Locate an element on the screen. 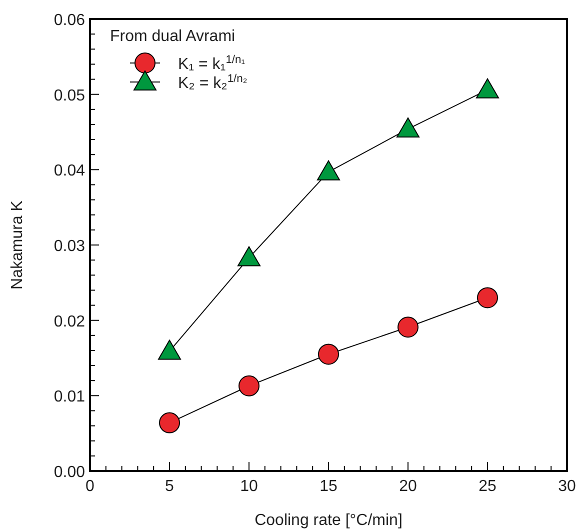 The width and height of the screenshot is (578, 529). y-tick-label: 0.03 is located at coordinates (70, 246).